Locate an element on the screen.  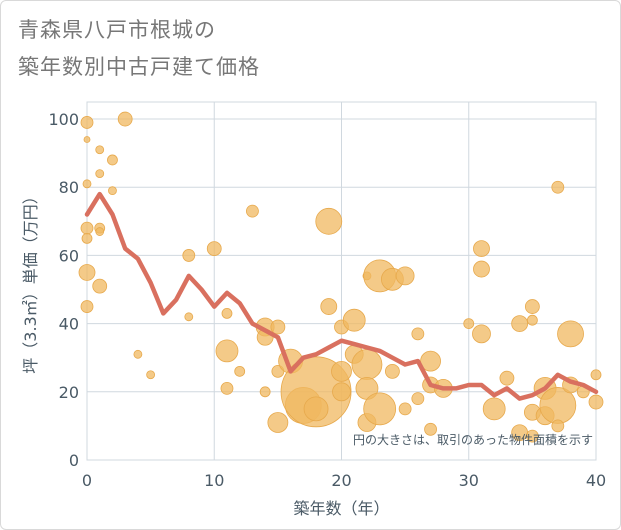
x-tick-label: 40 is located at coordinates (596, 480).